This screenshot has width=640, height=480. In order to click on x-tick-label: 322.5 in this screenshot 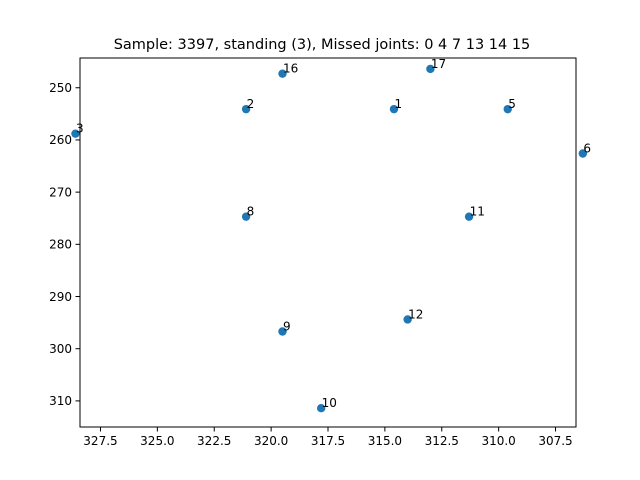, I will do `click(214, 441)`.